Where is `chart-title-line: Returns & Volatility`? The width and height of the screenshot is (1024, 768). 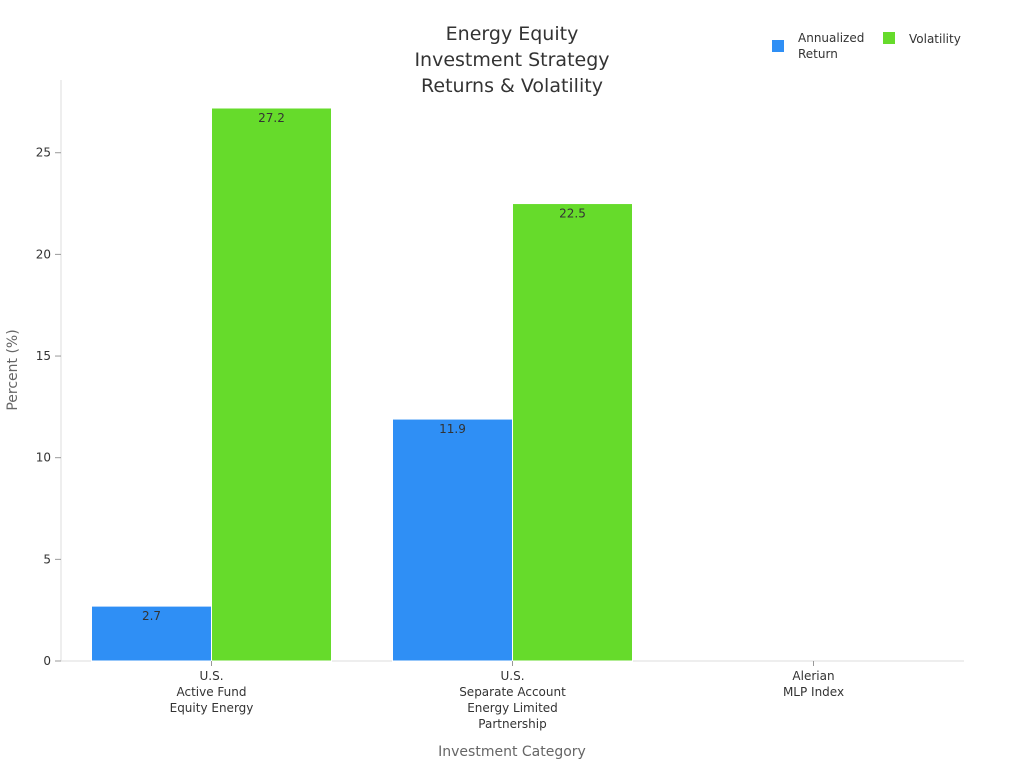 chart-title-line: Returns & Volatility is located at coordinates (512, 86).